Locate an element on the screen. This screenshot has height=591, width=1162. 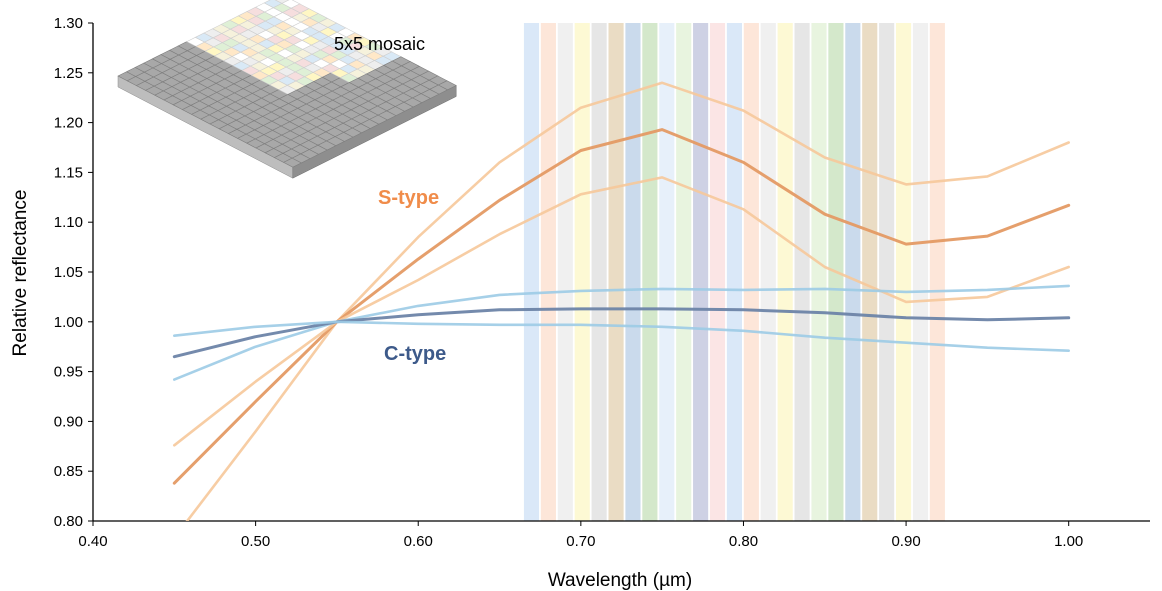
y-tick-label: 1.10 is located at coordinates (68, 222).